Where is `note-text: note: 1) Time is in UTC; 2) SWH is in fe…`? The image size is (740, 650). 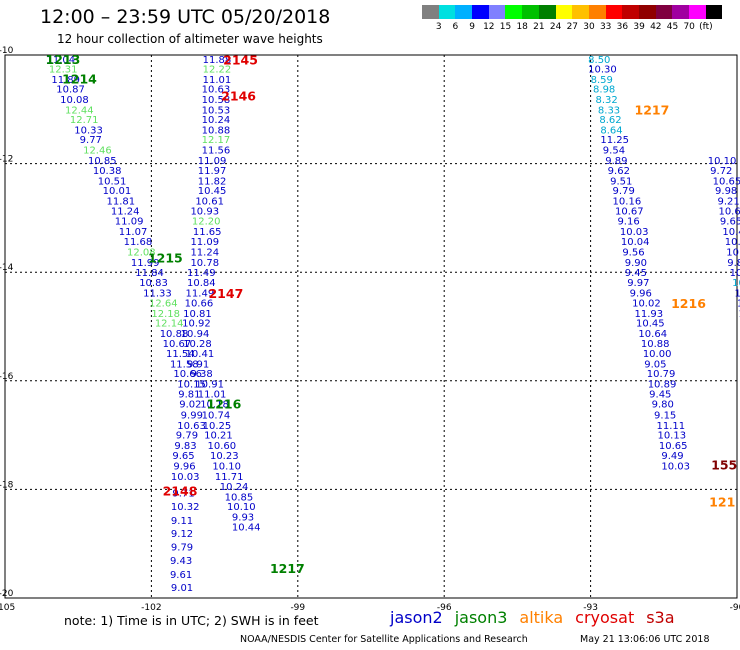
note-text: note: 1) Time is in UTC; 2) SWH is in fe… is located at coordinates (191, 620).